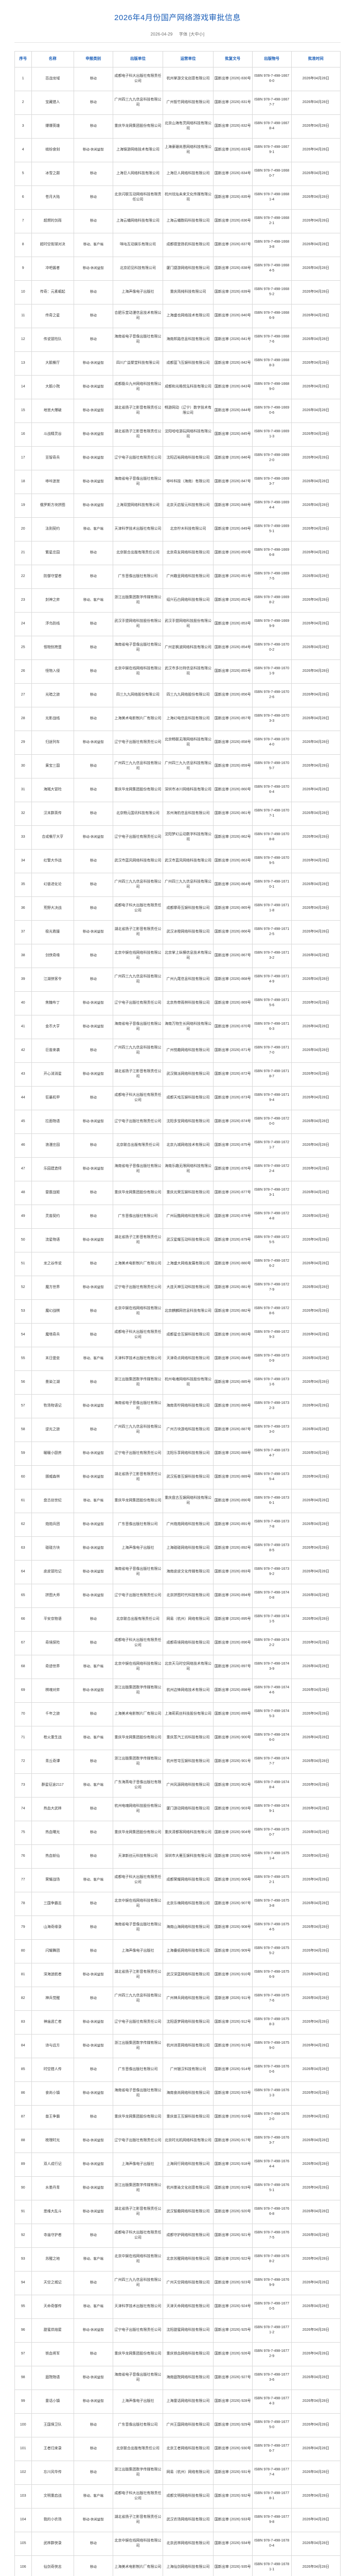 The image size is (355, 2576). What do you see at coordinates (188, 552) in the screenshot?
I see `cell-op: 北京奇友网络科技有限公司` at bounding box center [188, 552].